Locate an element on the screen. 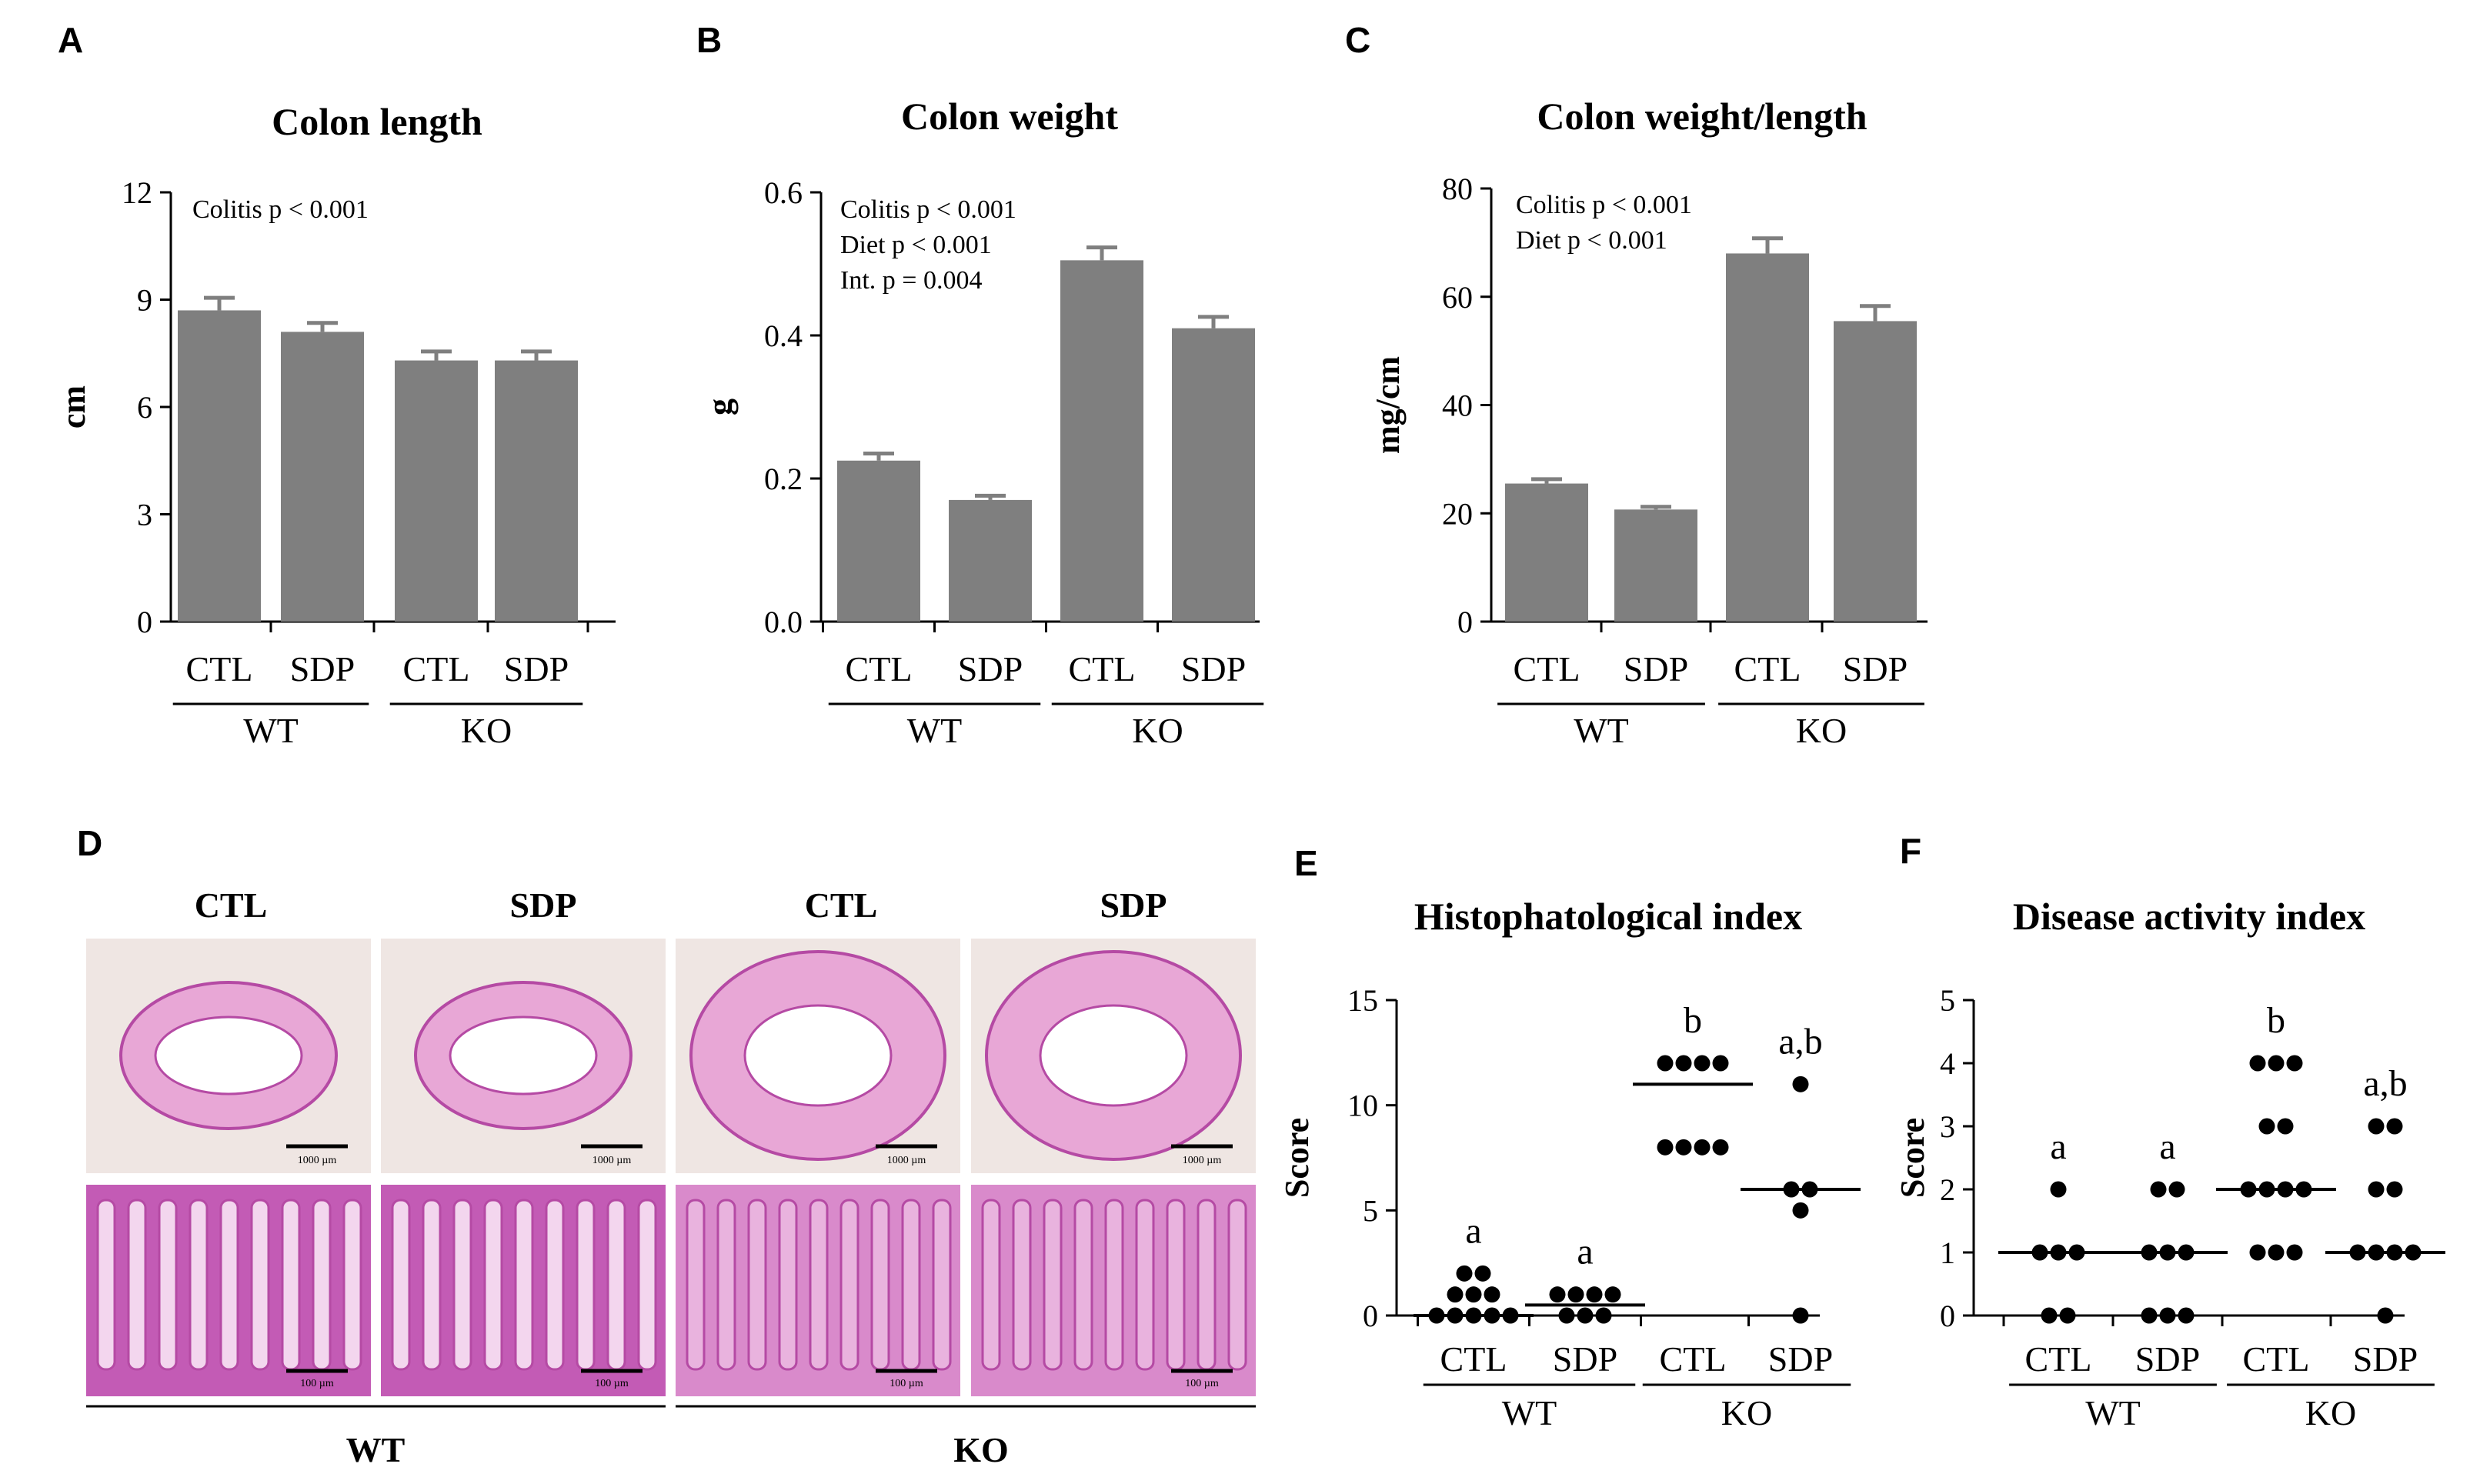  panel-letter-f: F is located at coordinates (1911, 851).